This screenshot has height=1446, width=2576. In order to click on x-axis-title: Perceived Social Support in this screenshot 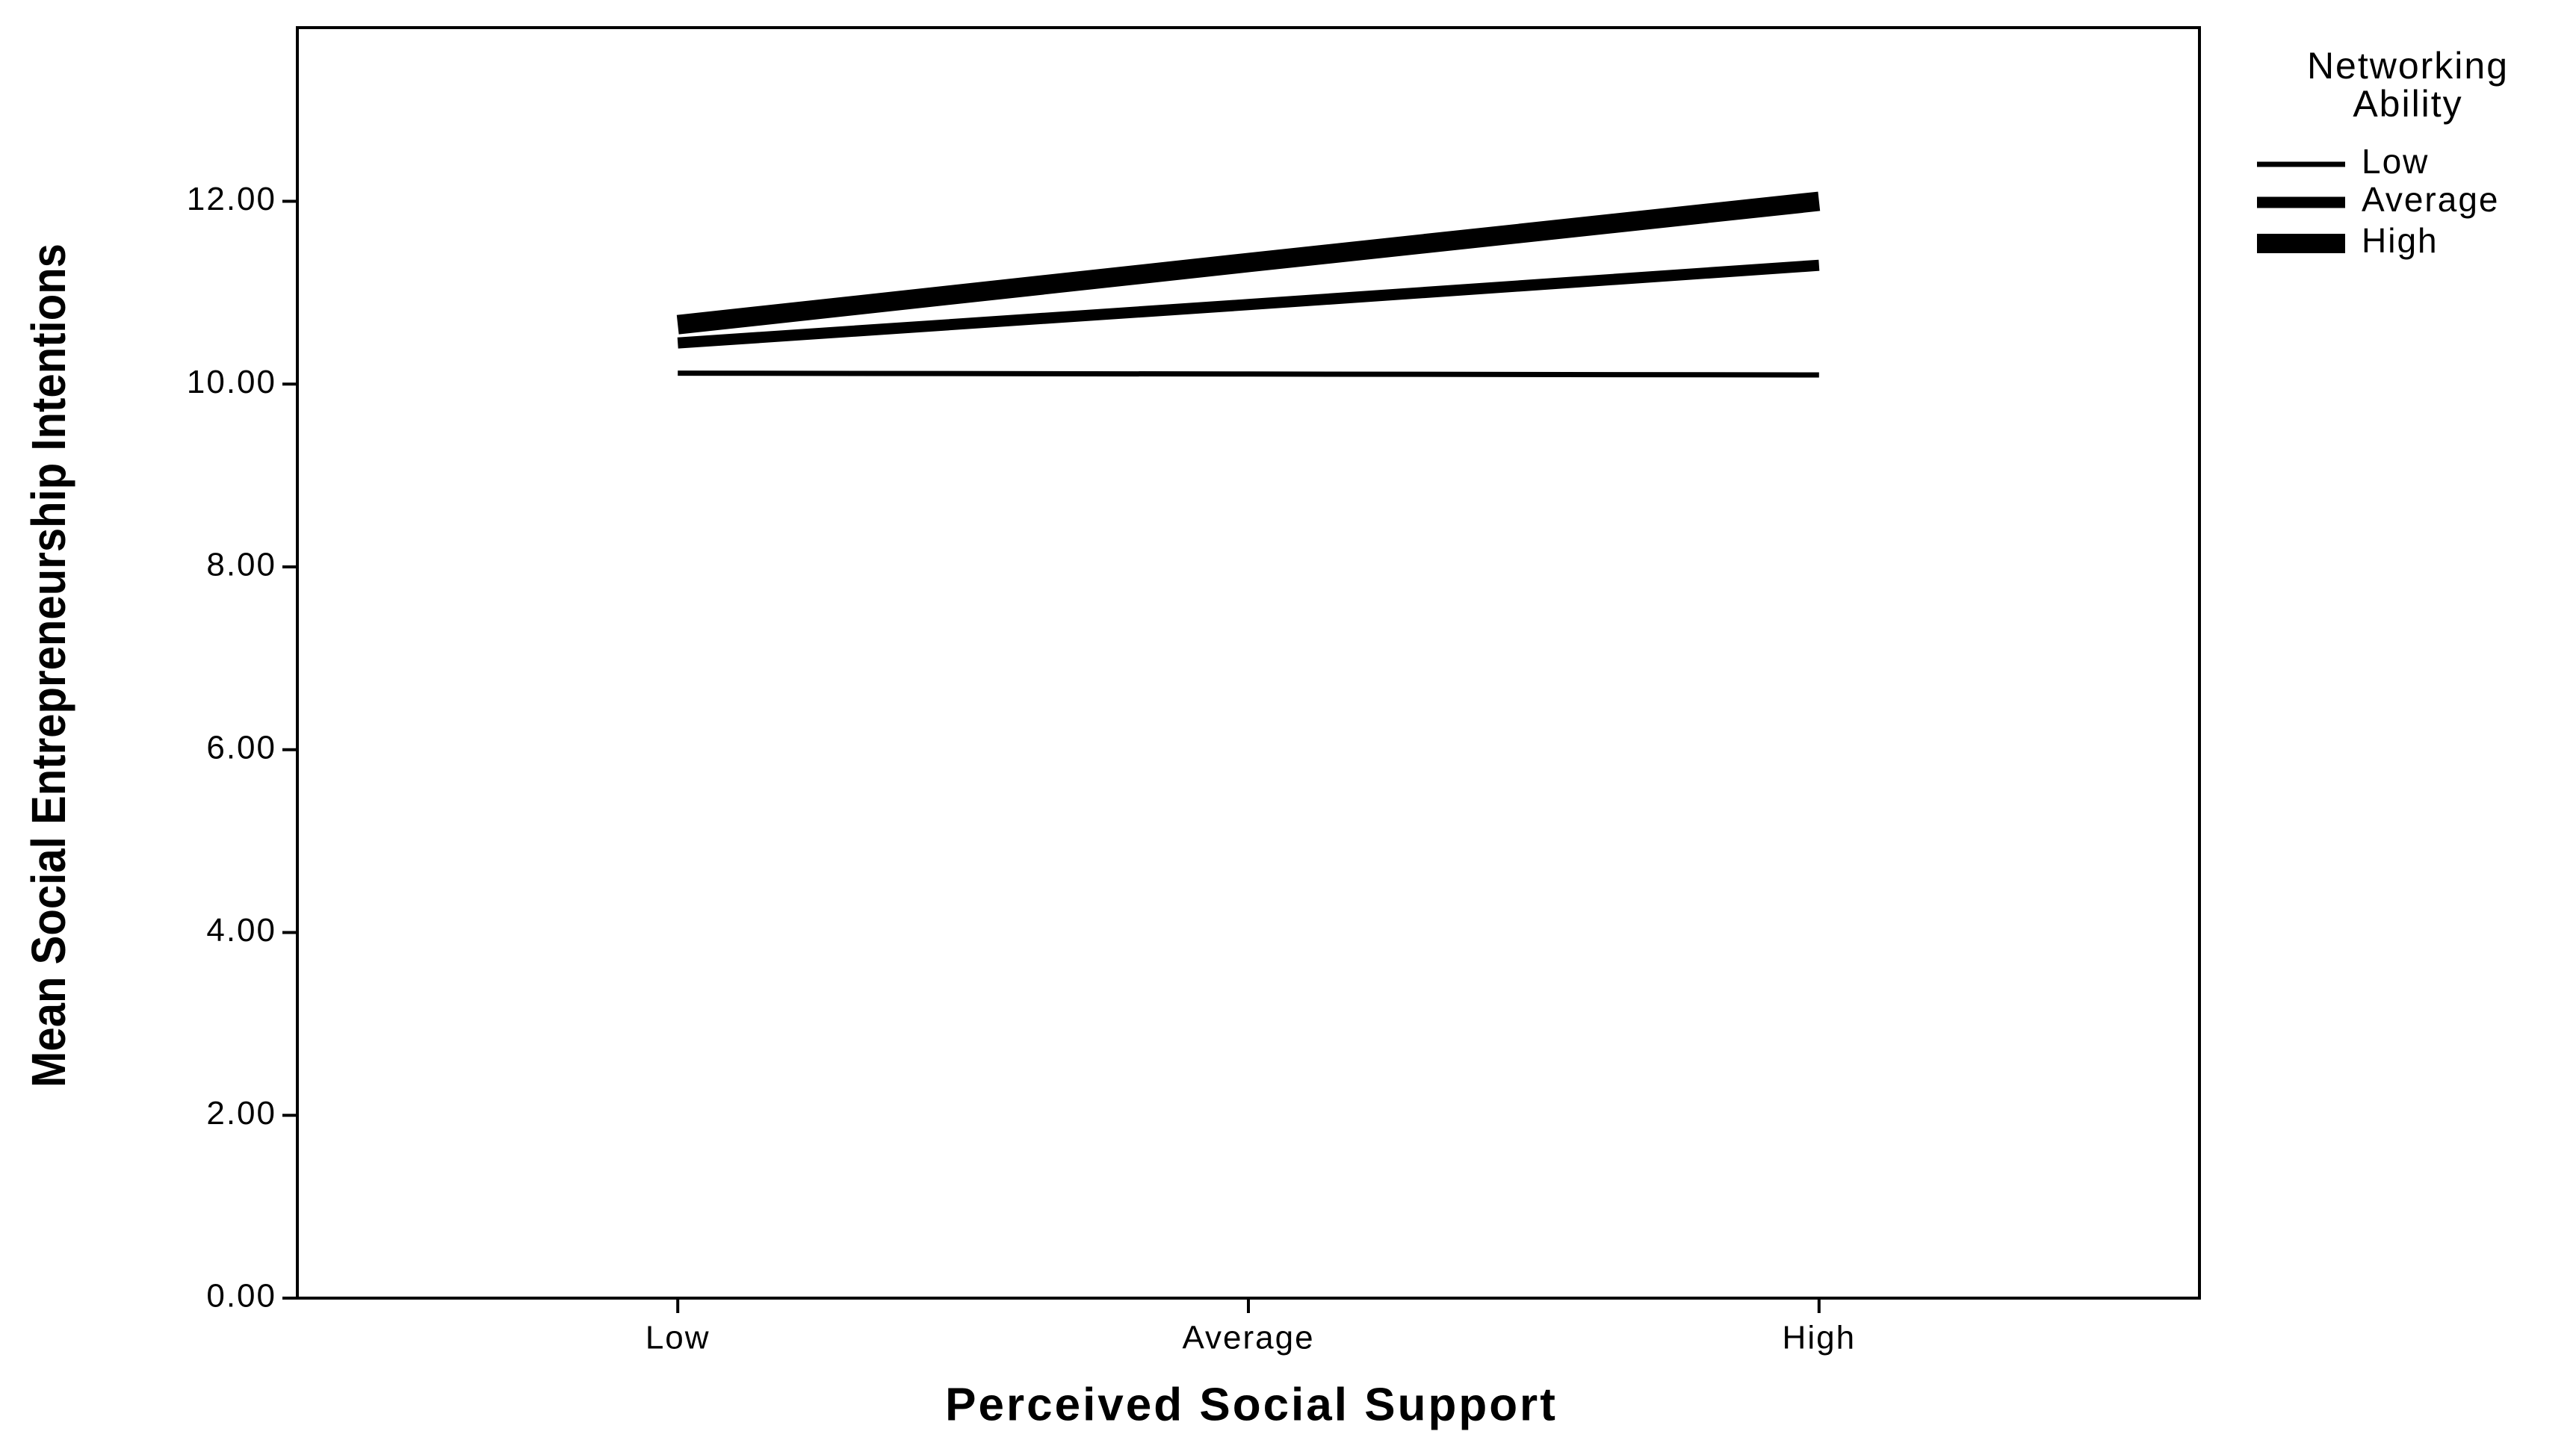, I will do `click(1251, 1404)`.